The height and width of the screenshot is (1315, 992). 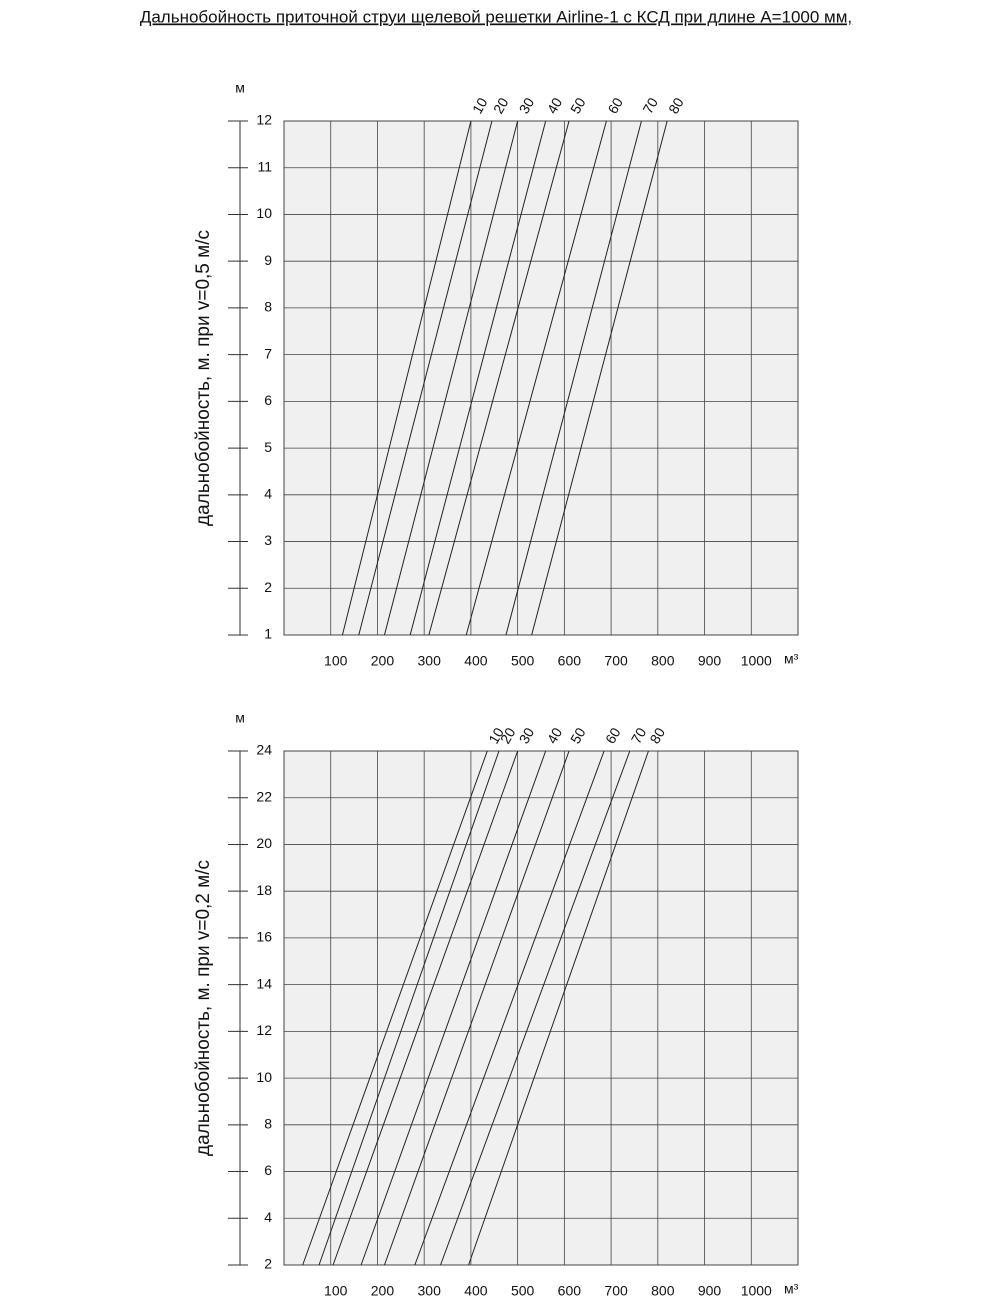 What do you see at coordinates (268, 634) in the screenshot?
I see `y-tick-label: 1` at bounding box center [268, 634].